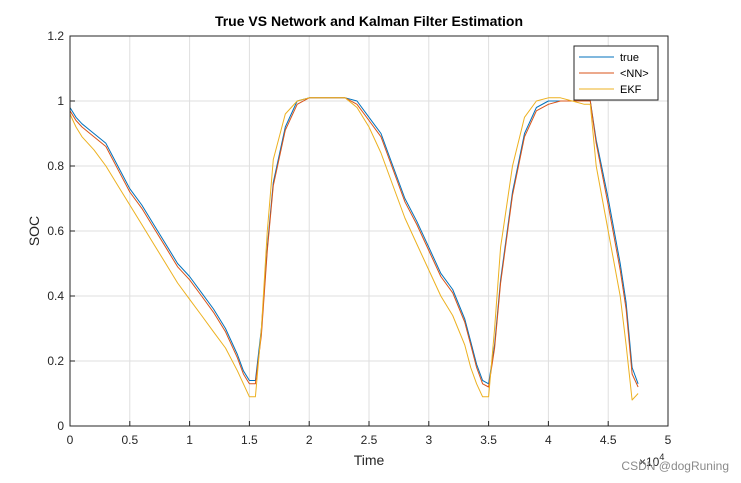 This screenshot has height=483, width=741. Describe the element at coordinates (369, 460) in the screenshot. I see `x-axis-label: Time` at that location.